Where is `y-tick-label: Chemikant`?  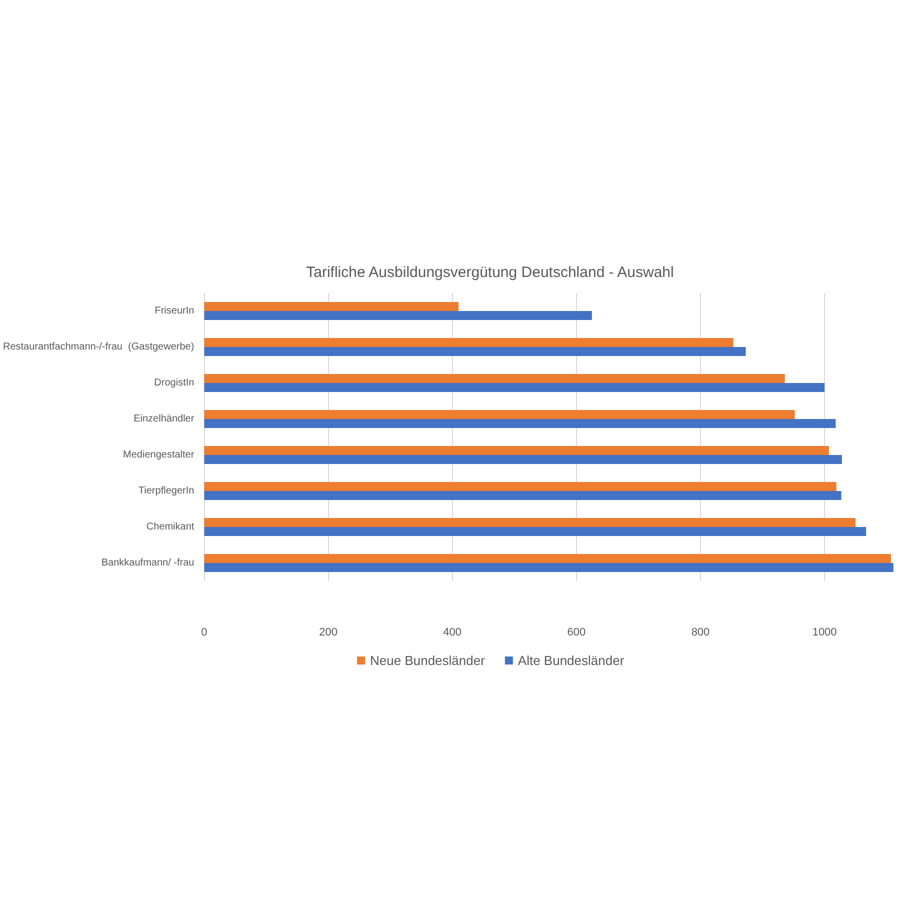 y-tick-label: Chemikant is located at coordinates (170, 527).